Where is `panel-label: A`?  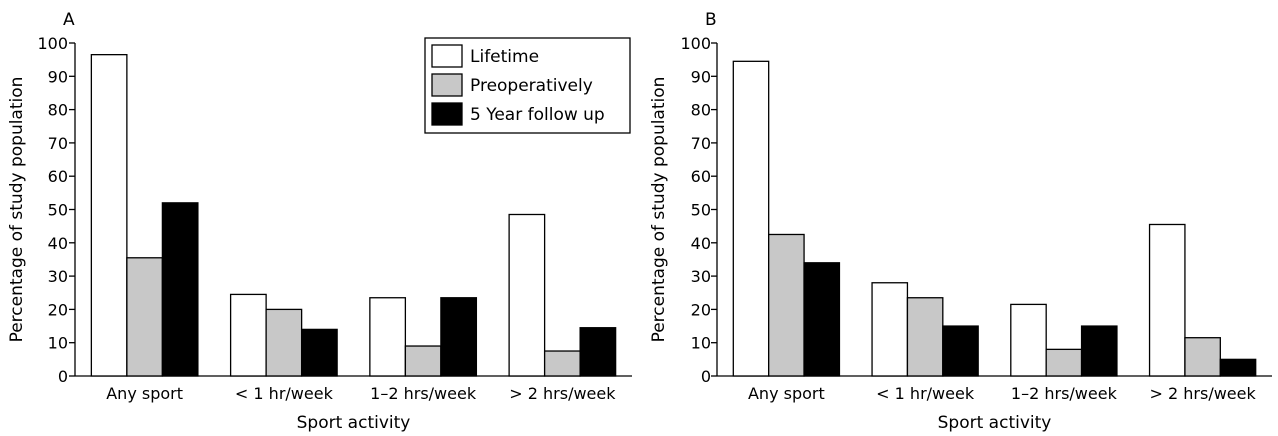
panel-label: A is located at coordinates (69, 20).